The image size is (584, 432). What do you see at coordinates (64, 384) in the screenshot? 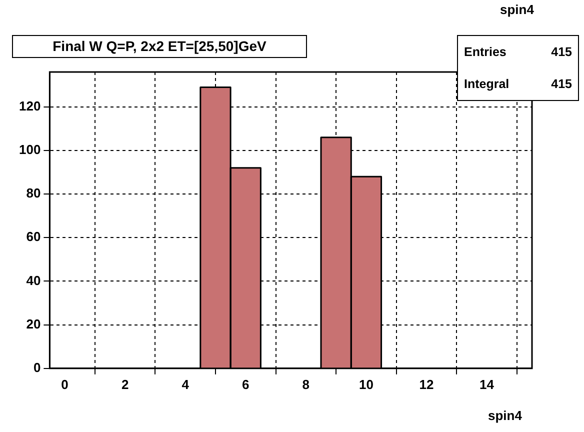
I see `x-tick-label: 0` at bounding box center [64, 384].